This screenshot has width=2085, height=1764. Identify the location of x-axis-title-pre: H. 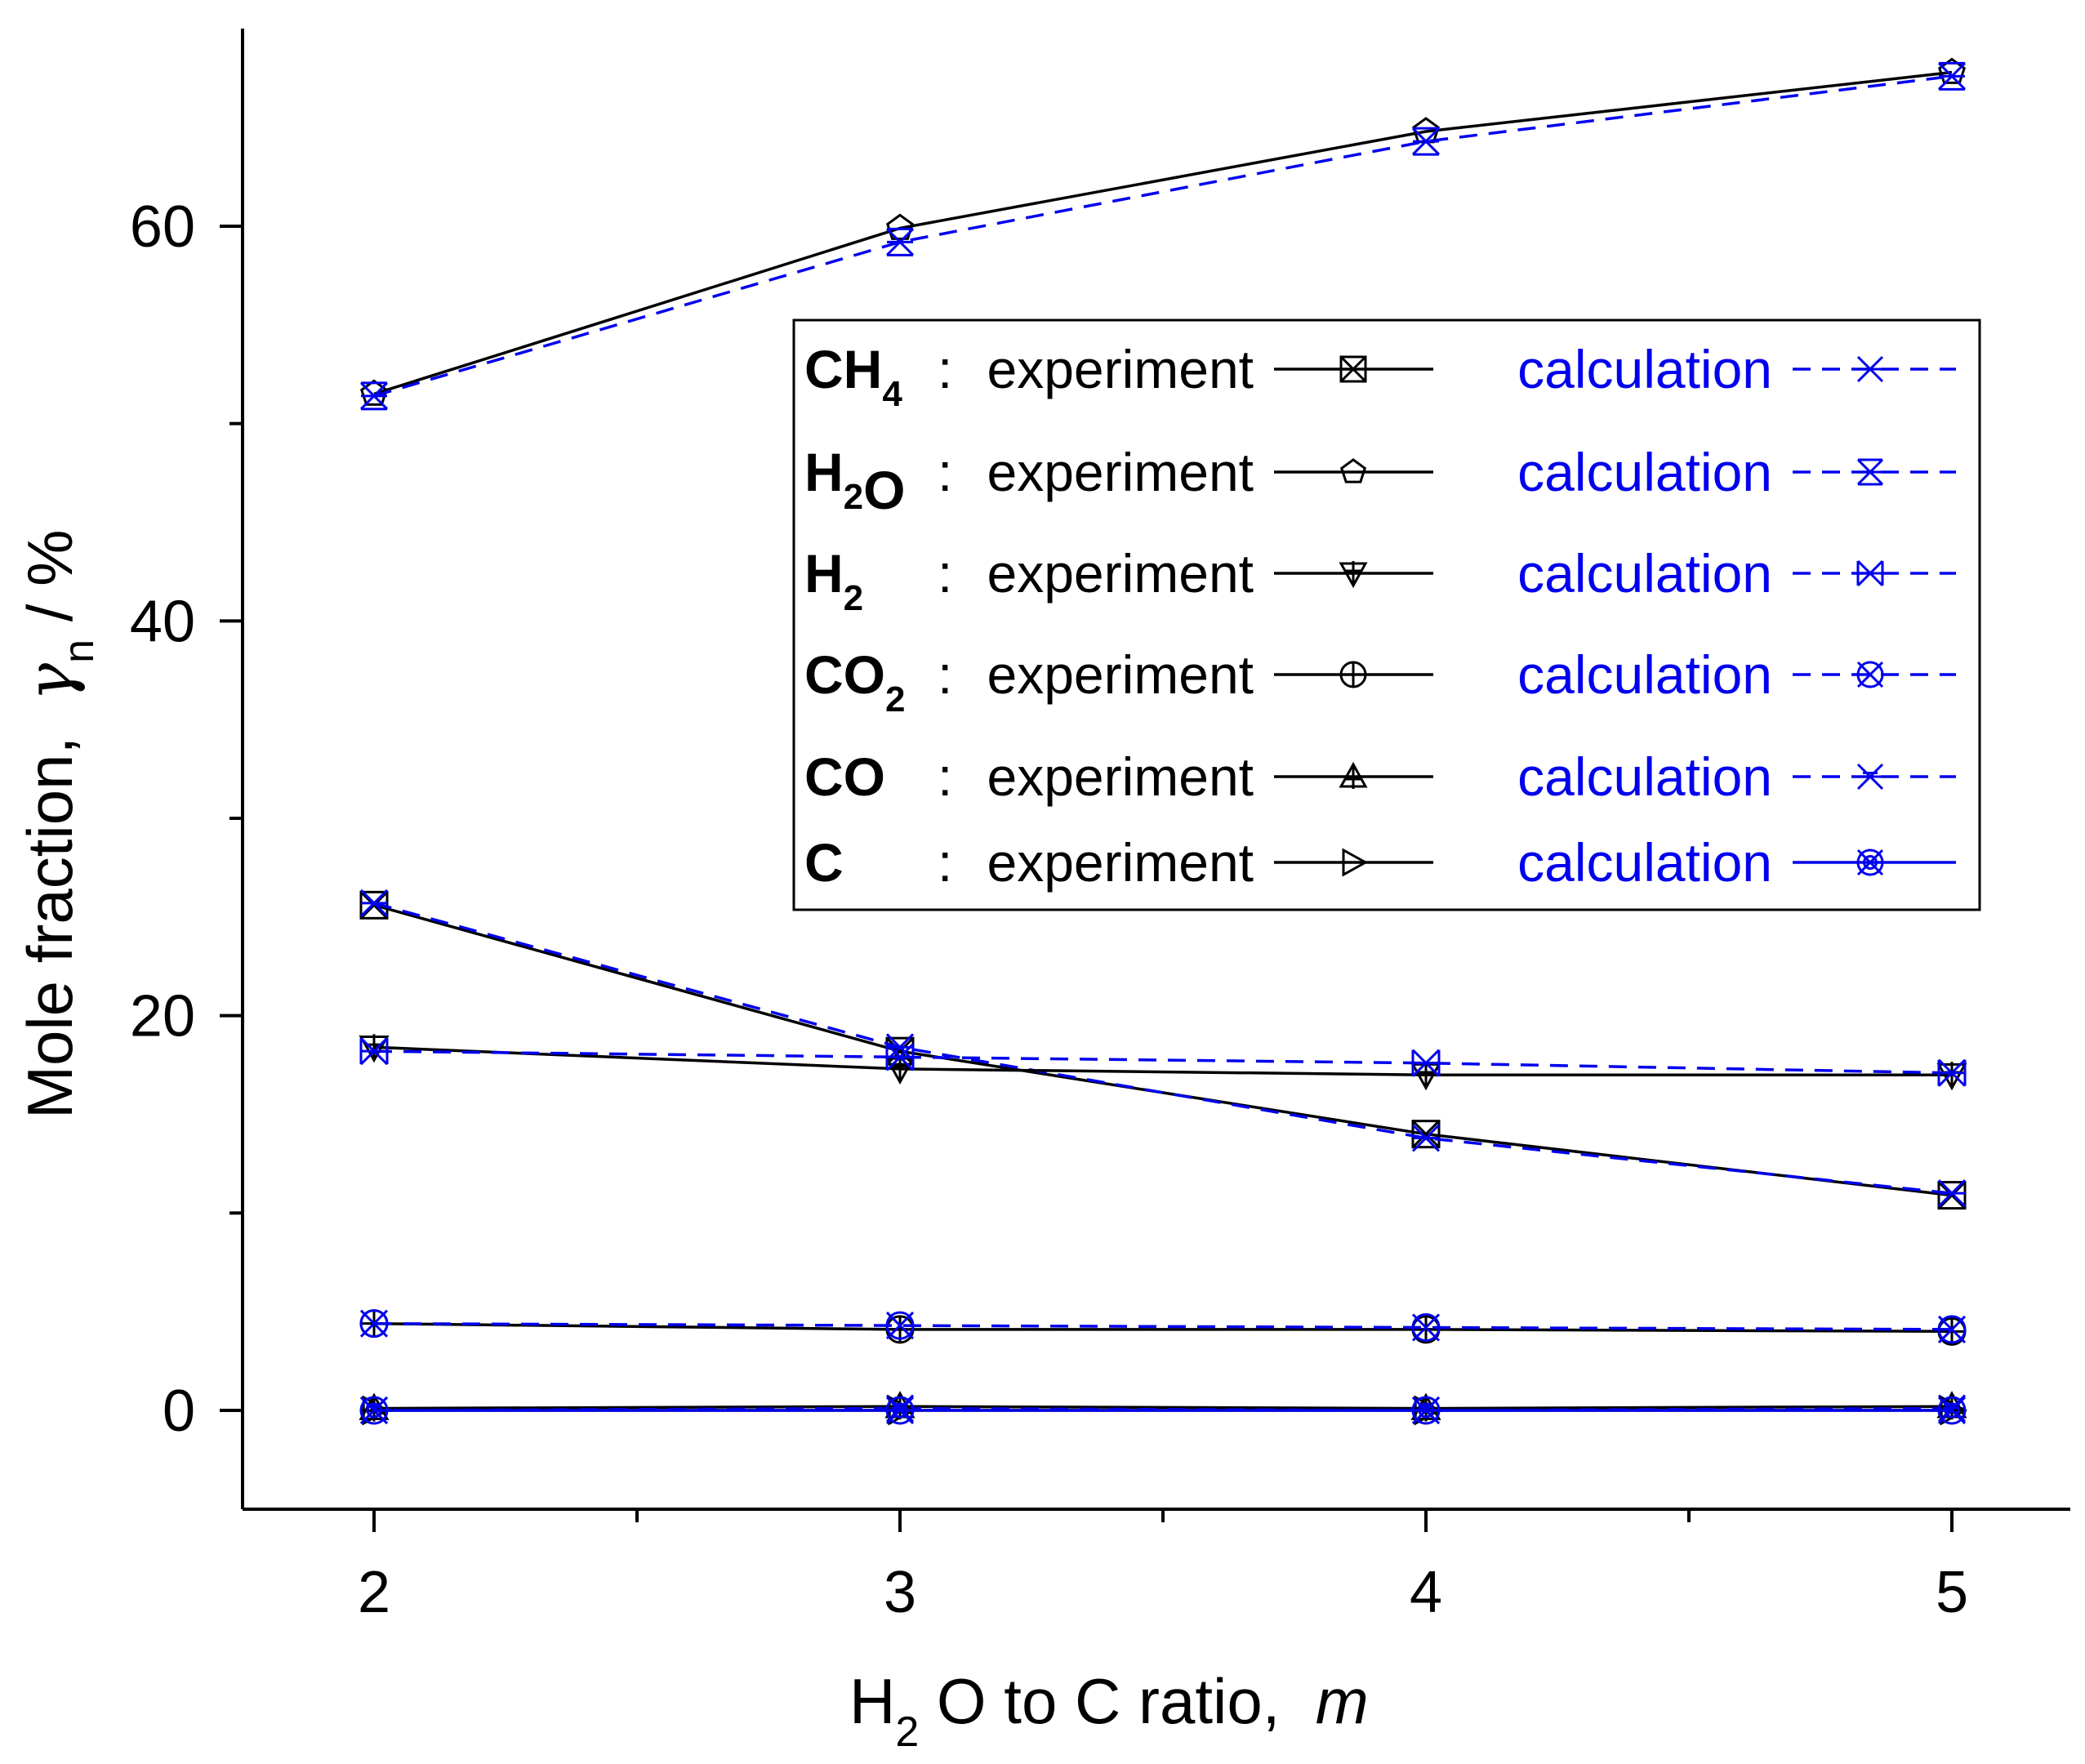
(872, 1701).